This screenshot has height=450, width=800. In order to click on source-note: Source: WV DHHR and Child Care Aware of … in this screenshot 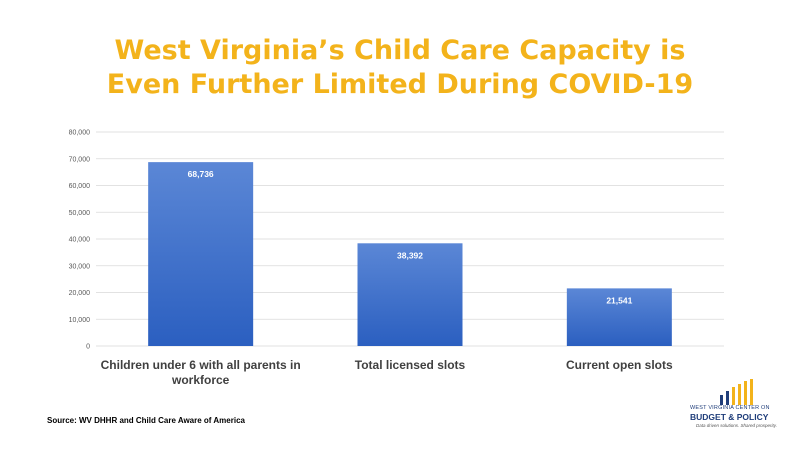, I will do `click(146, 420)`.